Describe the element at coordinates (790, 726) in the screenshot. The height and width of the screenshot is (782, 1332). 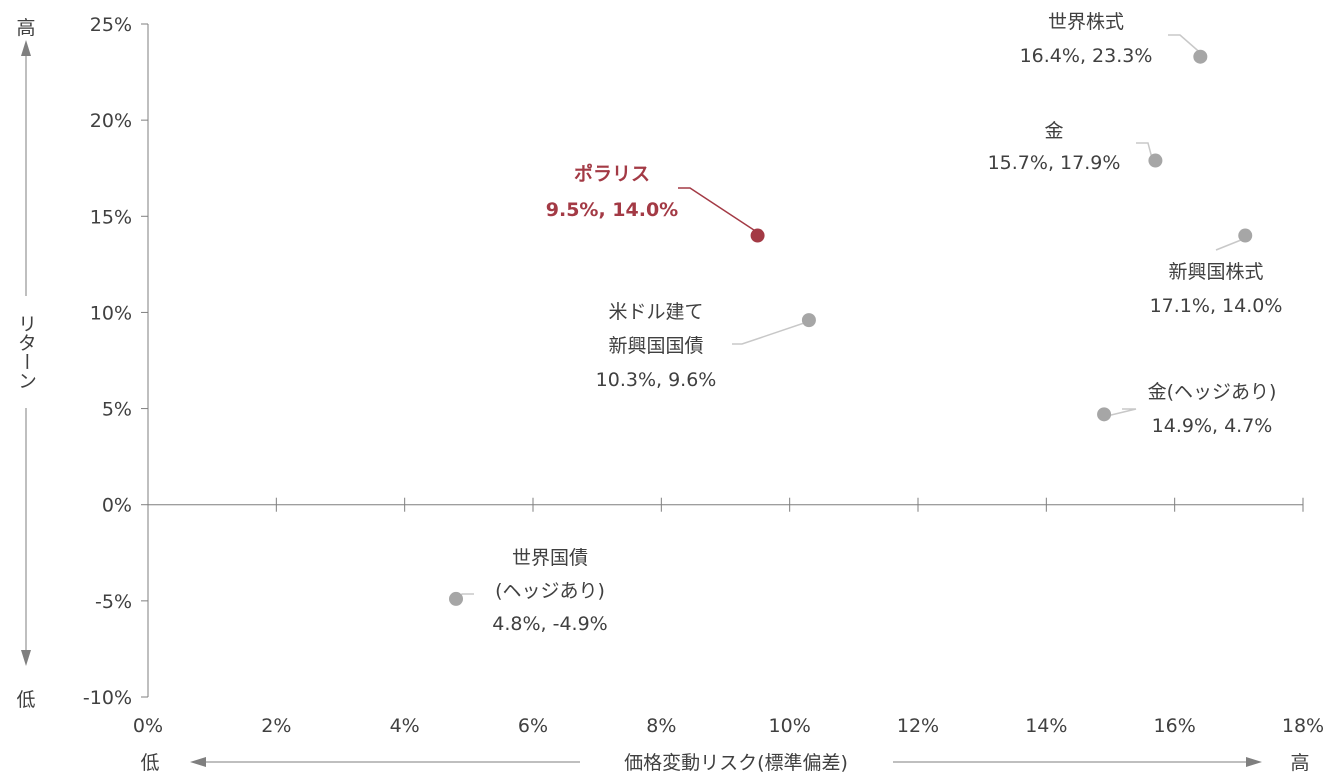
I see `x-tick-label: 10%` at that location.